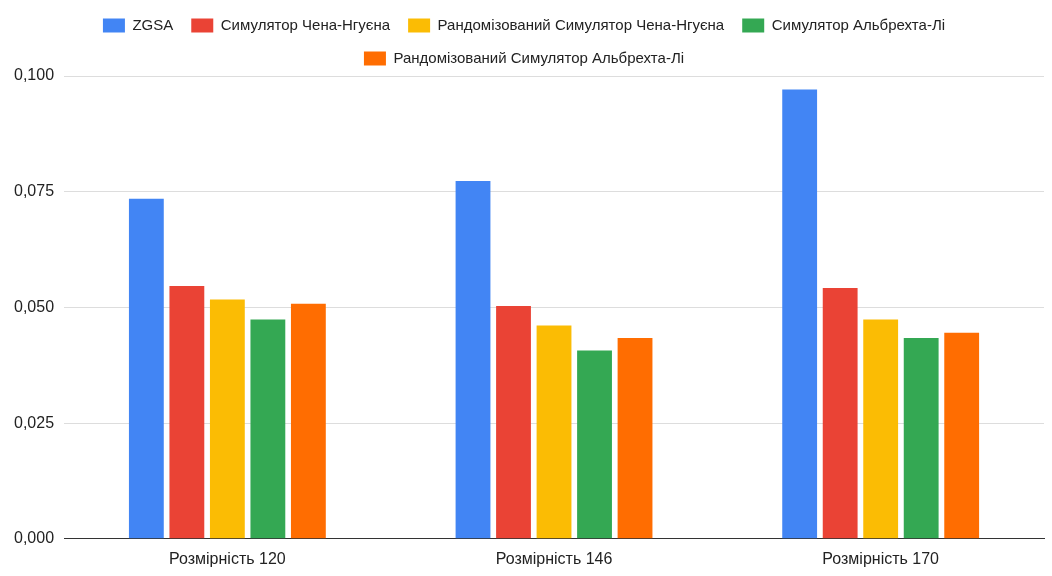 This screenshot has width=1052, height=576. Describe the element at coordinates (34, 75) in the screenshot. I see `y-tick-label: 0,100` at that location.